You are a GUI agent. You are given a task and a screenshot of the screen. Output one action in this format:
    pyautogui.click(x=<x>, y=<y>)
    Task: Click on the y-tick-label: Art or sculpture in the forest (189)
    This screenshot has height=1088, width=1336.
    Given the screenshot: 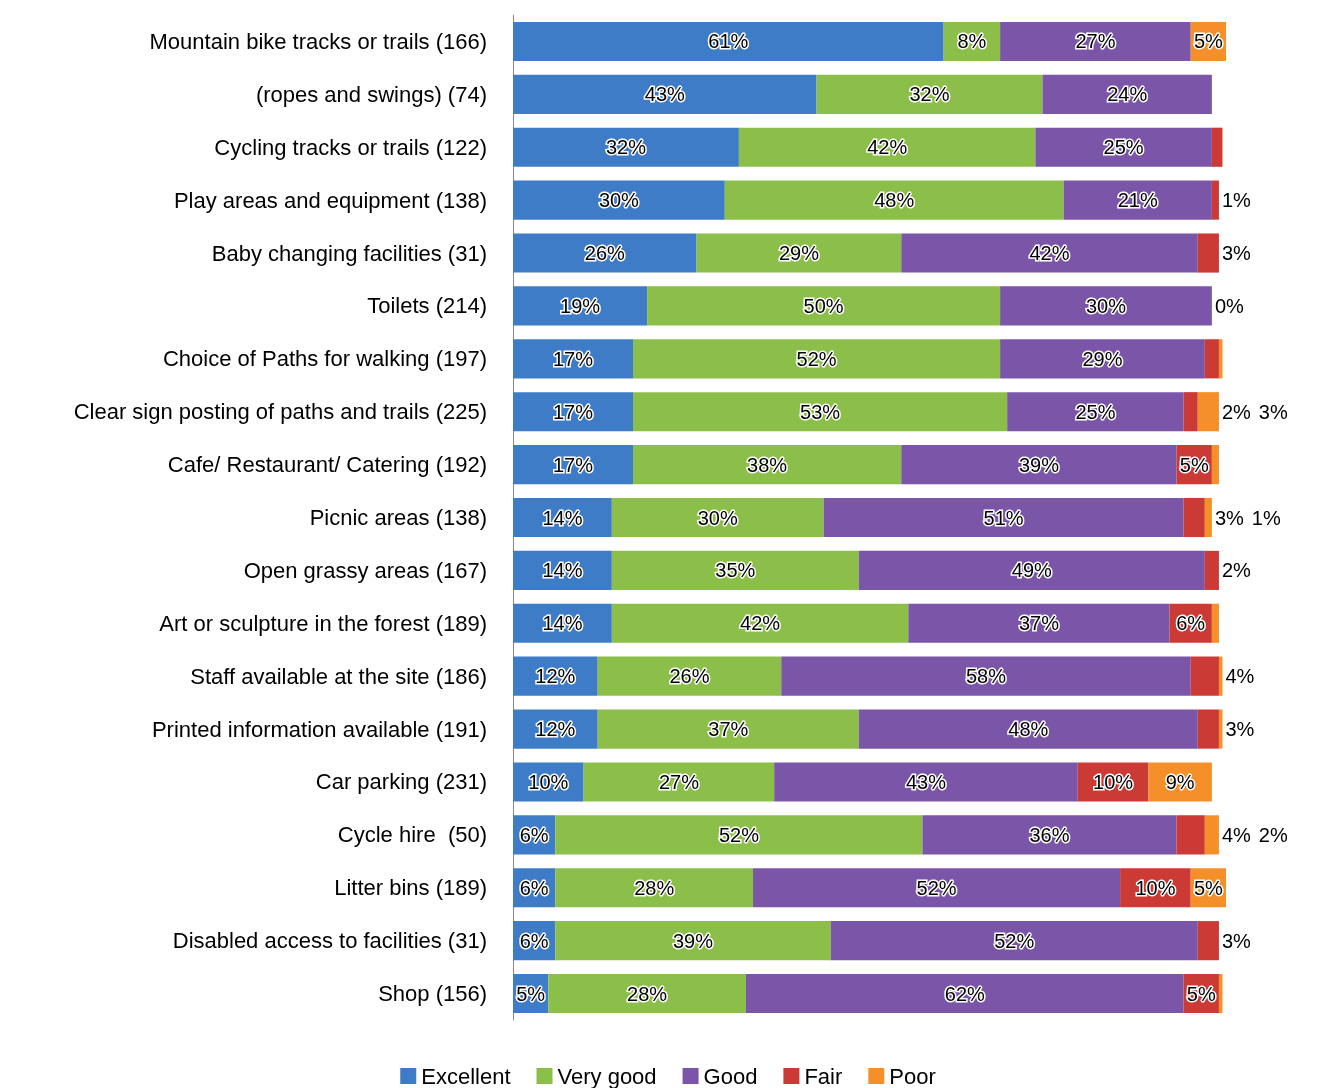 What is the action you would take?
    pyautogui.click(x=323, y=623)
    